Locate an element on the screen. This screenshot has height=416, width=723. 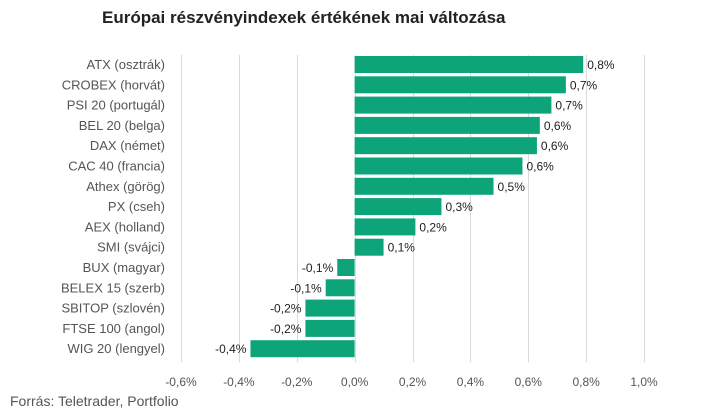
category-label: DAX (német) is located at coordinates (127, 145).